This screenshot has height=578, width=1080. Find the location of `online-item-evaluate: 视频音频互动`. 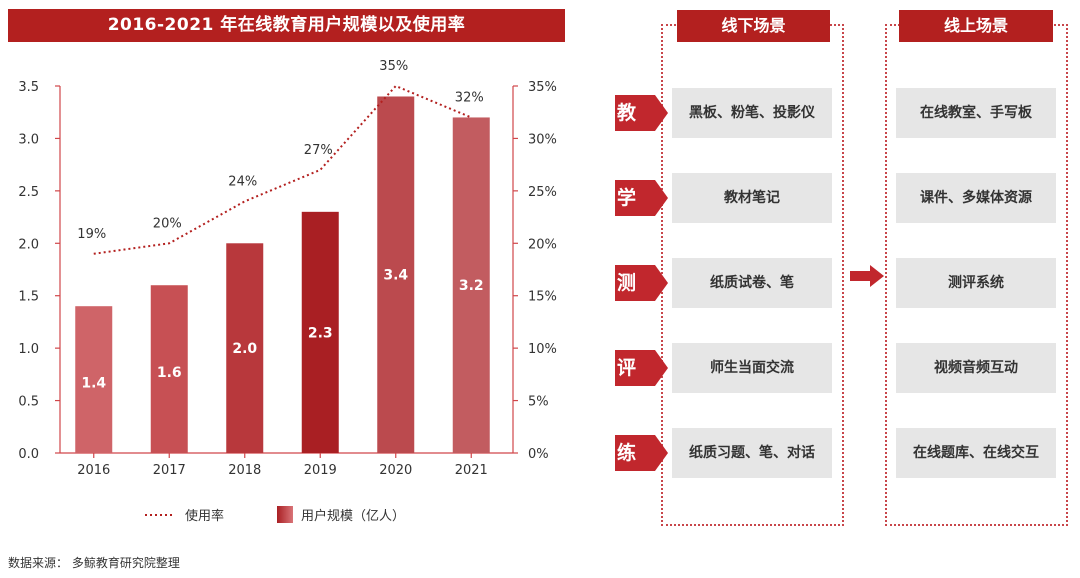

online-item-evaluate: 视频音频互动 is located at coordinates (976, 368).